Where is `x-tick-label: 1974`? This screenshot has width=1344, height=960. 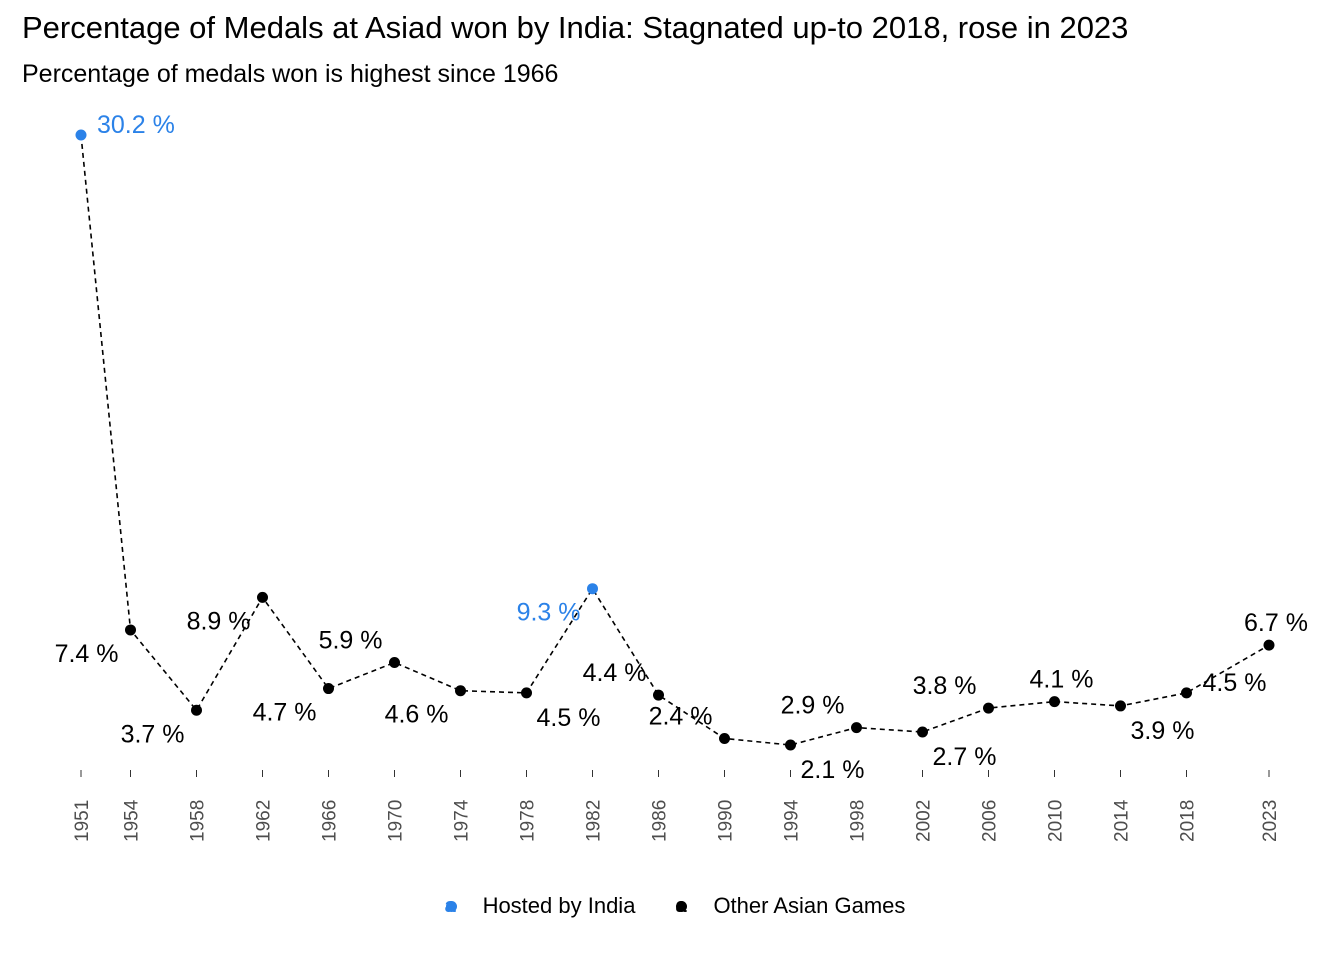
x-tick-label: 1974 is located at coordinates (462, 820).